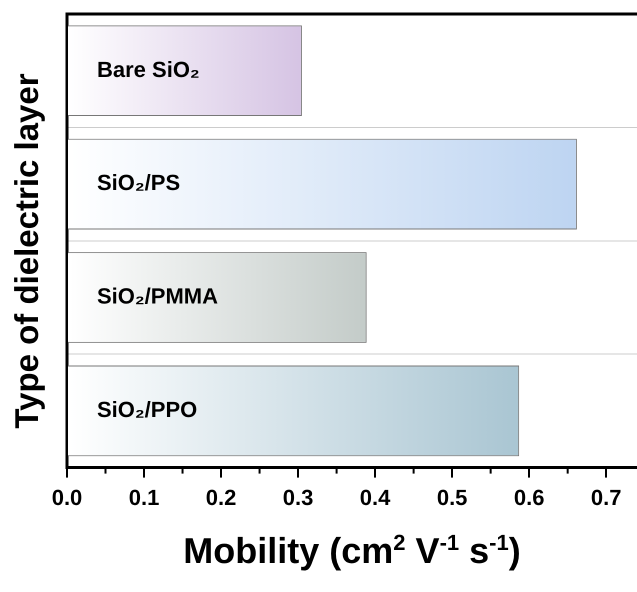 The image size is (637, 592). Describe the element at coordinates (148, 69) in the screenshot. I see `y-tick-label: Bare SiO₂` at that location.